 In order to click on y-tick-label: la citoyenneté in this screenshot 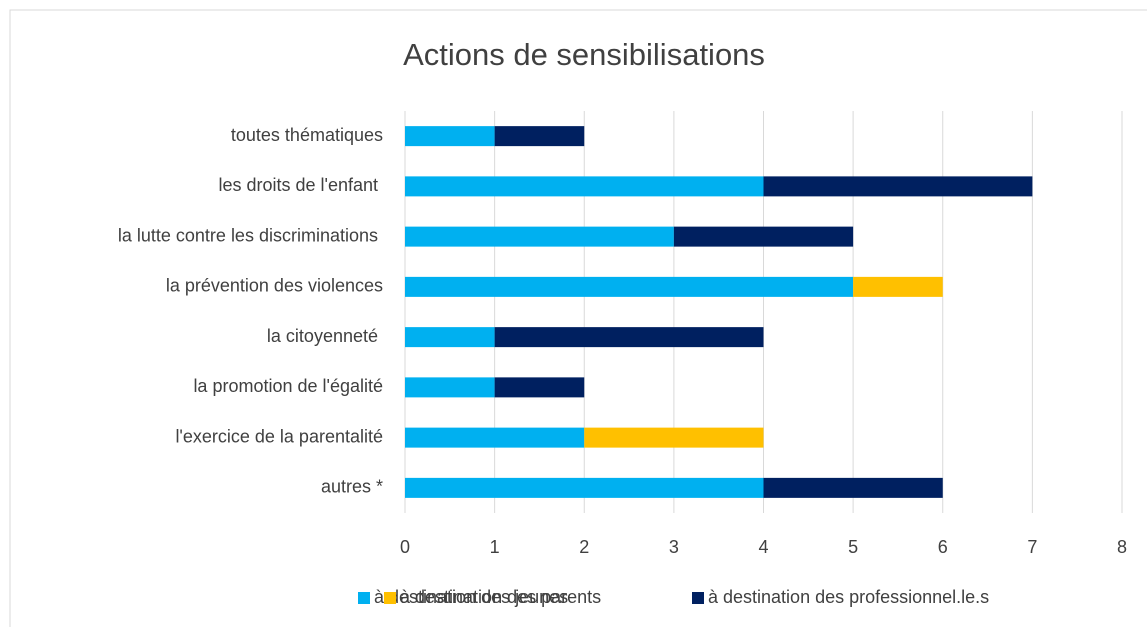, I will do `click(325, 336)`.